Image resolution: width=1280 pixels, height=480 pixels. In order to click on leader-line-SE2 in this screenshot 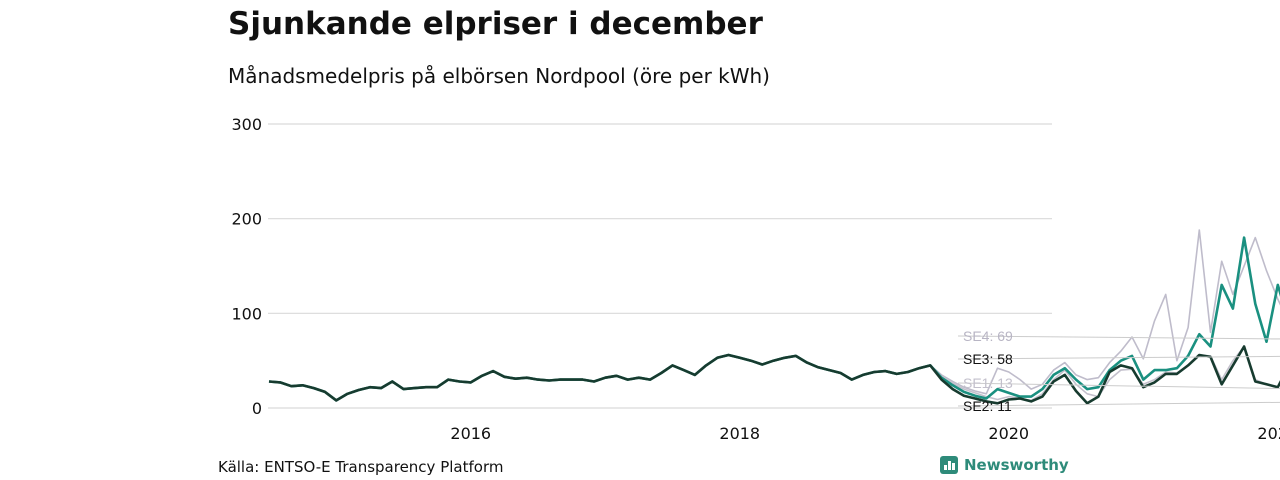, I will do `click(1118, 404)`.